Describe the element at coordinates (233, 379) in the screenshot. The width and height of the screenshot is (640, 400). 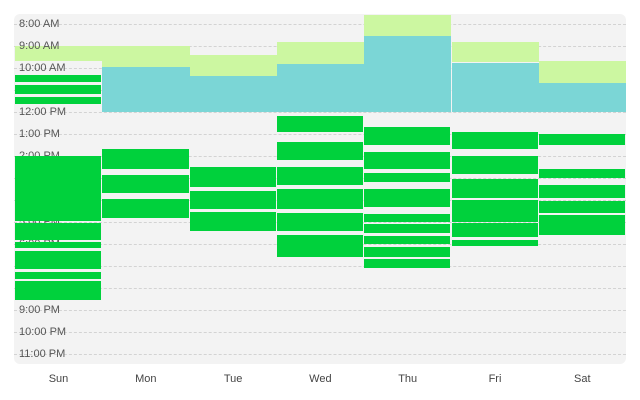
I see `day-label-tue: Tue` at that location.